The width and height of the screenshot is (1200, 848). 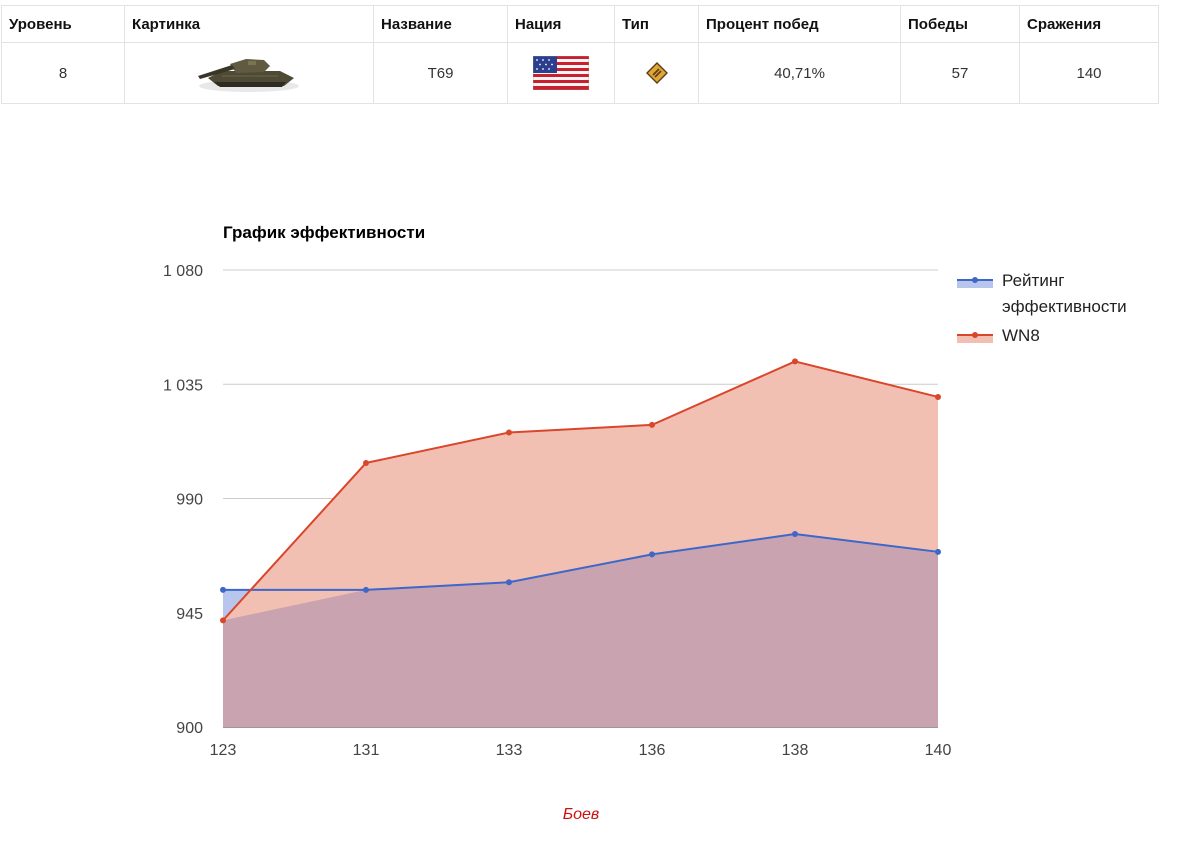 What do you see at coordinates (561, 24) in the screenshot?
I see `header-nation: Нация` at bounding box center [561, 24].